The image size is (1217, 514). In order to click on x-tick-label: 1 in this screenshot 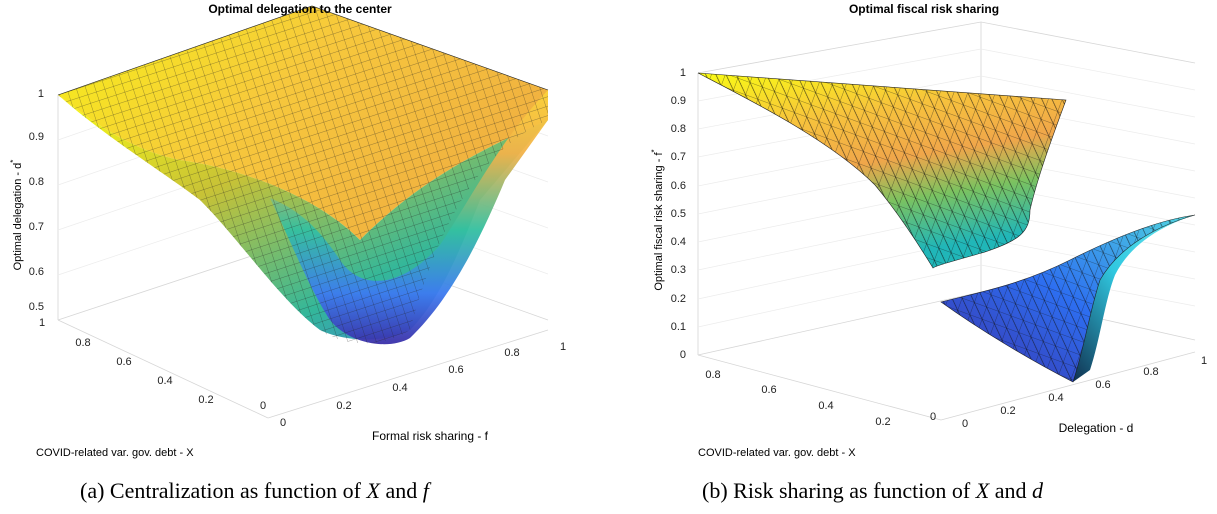, I will do `click(42, 323)`.